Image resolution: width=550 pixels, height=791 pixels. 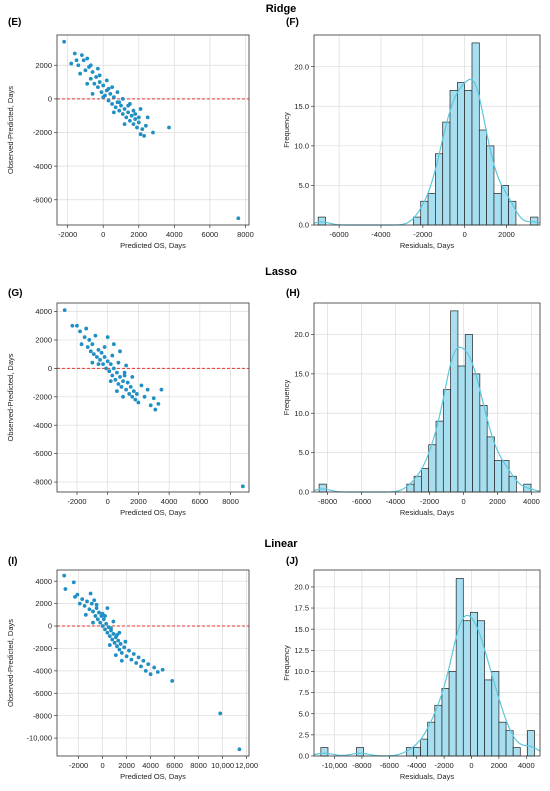 I want to click on x-tick-label: 12,000, so click(x=246, y=765).